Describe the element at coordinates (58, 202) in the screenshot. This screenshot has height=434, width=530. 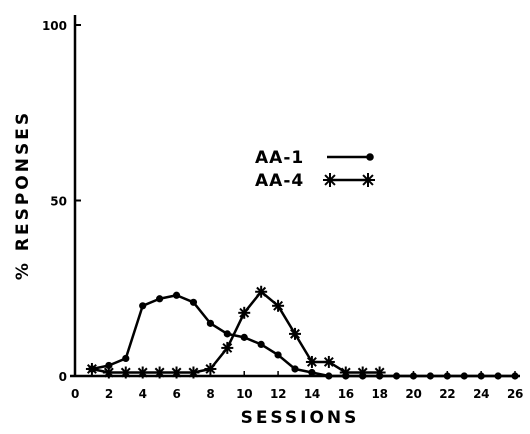
I see `y-tick-label: 50` at that location.